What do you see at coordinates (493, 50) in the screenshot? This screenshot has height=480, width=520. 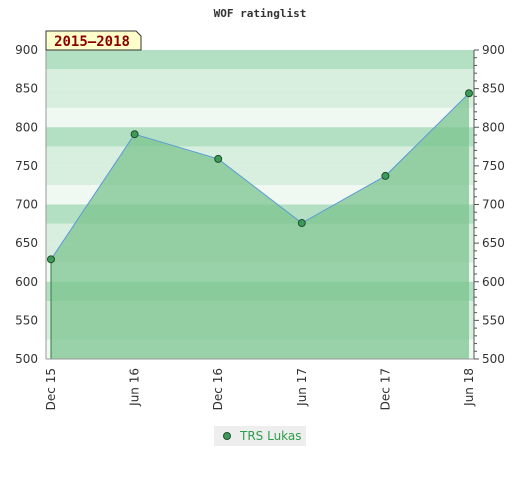 I see `y-tick-label-right: 900` at bounding box center [493, 50].